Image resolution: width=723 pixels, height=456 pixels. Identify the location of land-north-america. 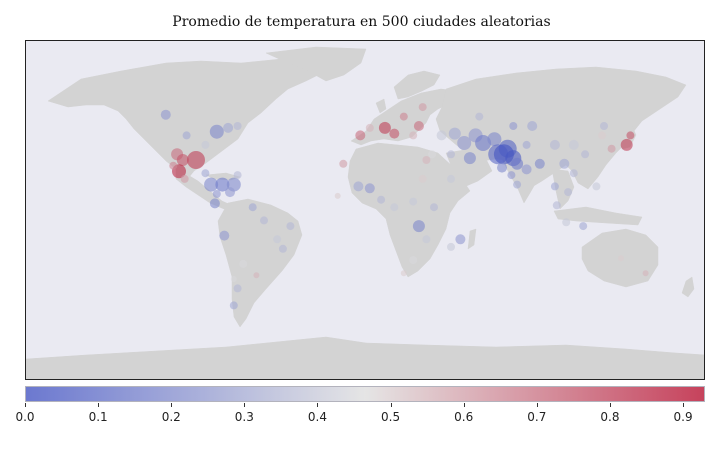
(187, 120).